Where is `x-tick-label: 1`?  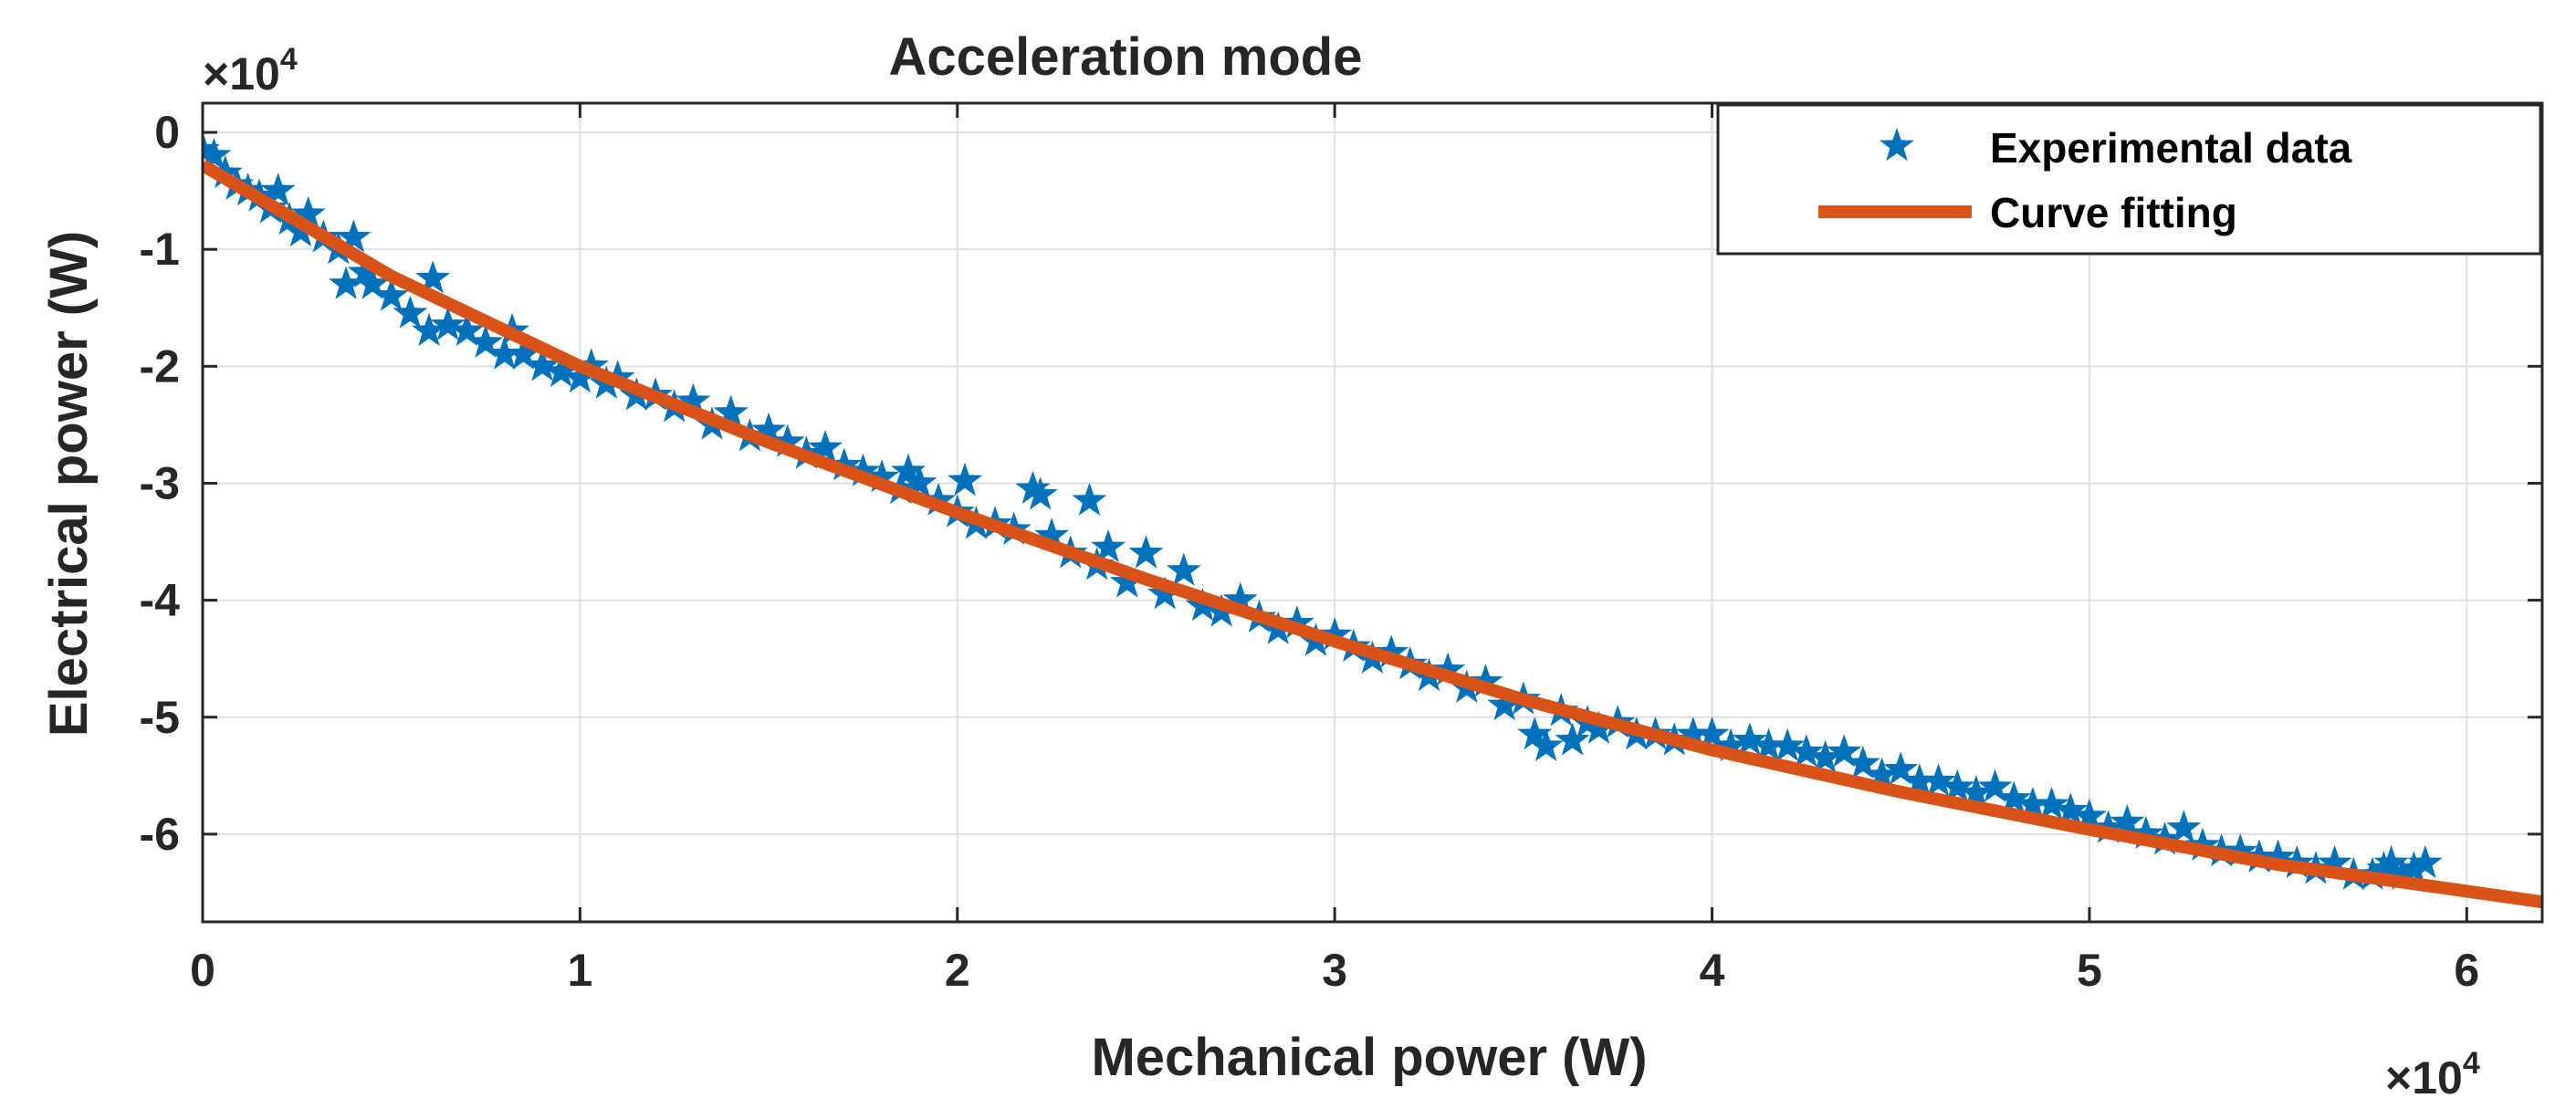
x-tick-label: 1 is located at coordinates (580, 970).